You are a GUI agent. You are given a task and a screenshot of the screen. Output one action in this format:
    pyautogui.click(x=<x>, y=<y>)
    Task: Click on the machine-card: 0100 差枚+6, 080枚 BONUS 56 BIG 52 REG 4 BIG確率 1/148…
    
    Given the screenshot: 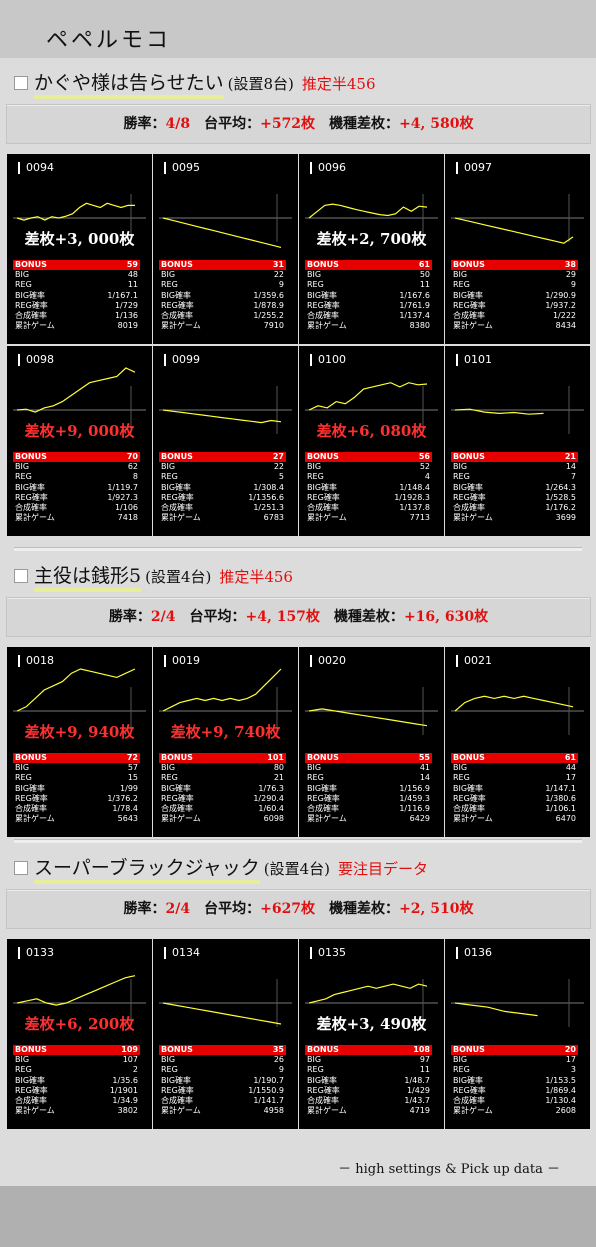 What is the action you would take?
    pyautogui.click(x=371, y=441)
    